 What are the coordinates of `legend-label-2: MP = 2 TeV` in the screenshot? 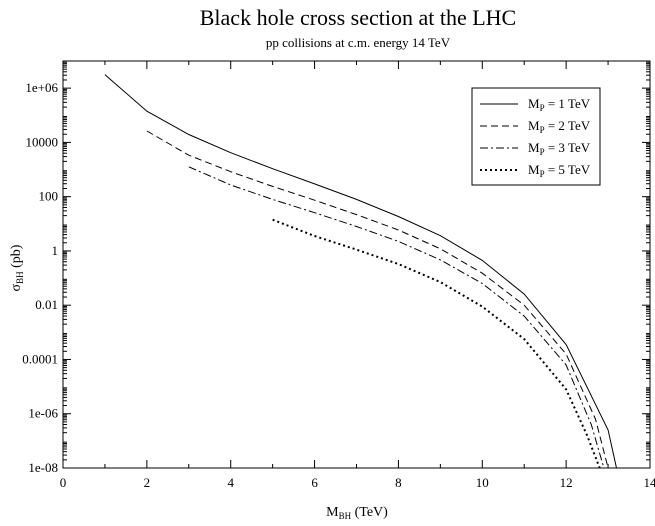 It's located at (559, 126).